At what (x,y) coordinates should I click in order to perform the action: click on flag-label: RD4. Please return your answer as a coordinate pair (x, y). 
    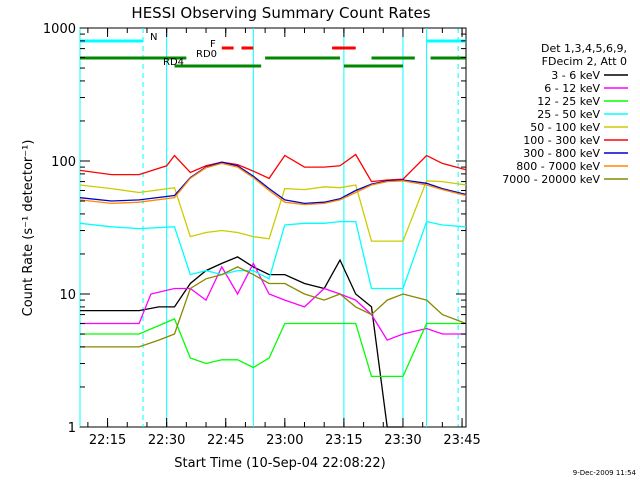
    Looking at the image, I should click on (173, 62).